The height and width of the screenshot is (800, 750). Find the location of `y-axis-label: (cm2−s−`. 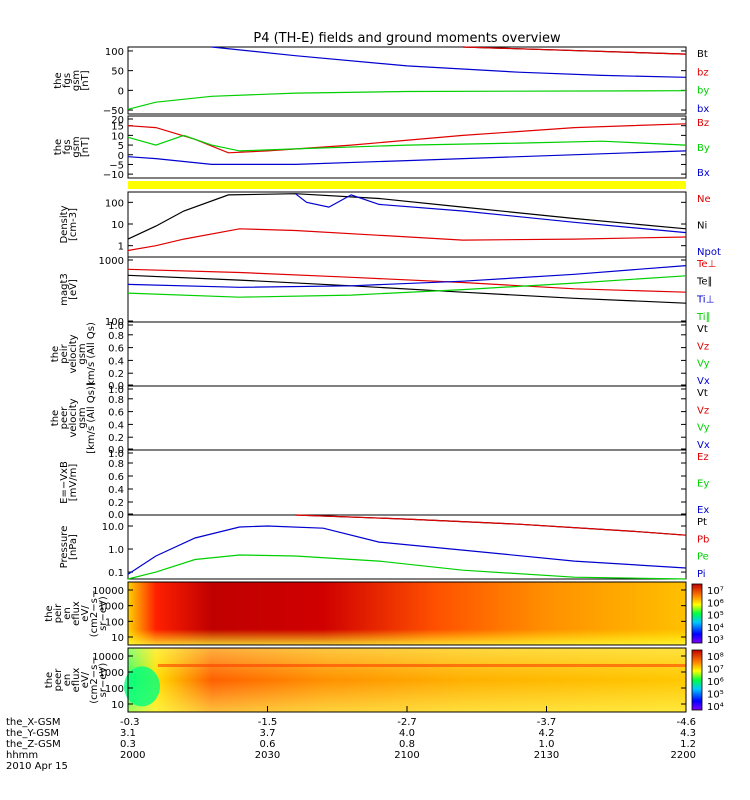

y-axis-label: (cm2−s− is located at coordinates (94, 613).